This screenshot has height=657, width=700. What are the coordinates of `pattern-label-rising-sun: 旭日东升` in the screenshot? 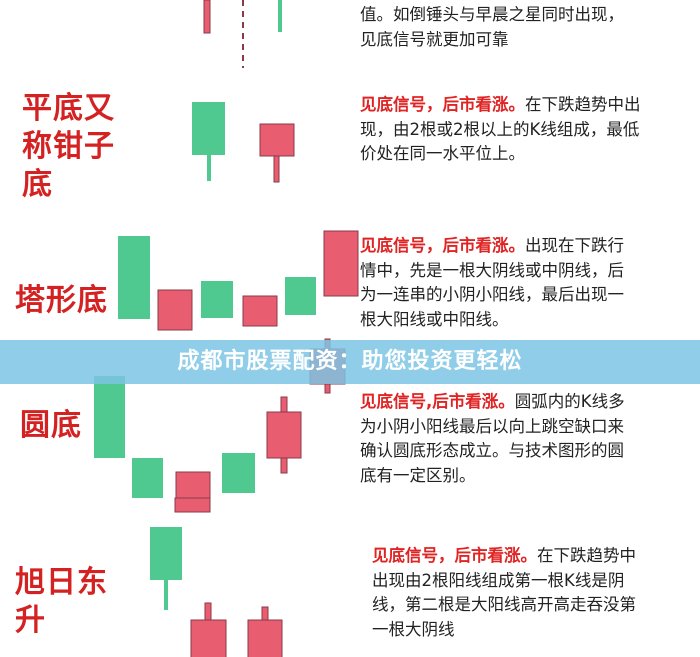 It's located at (61, 601).